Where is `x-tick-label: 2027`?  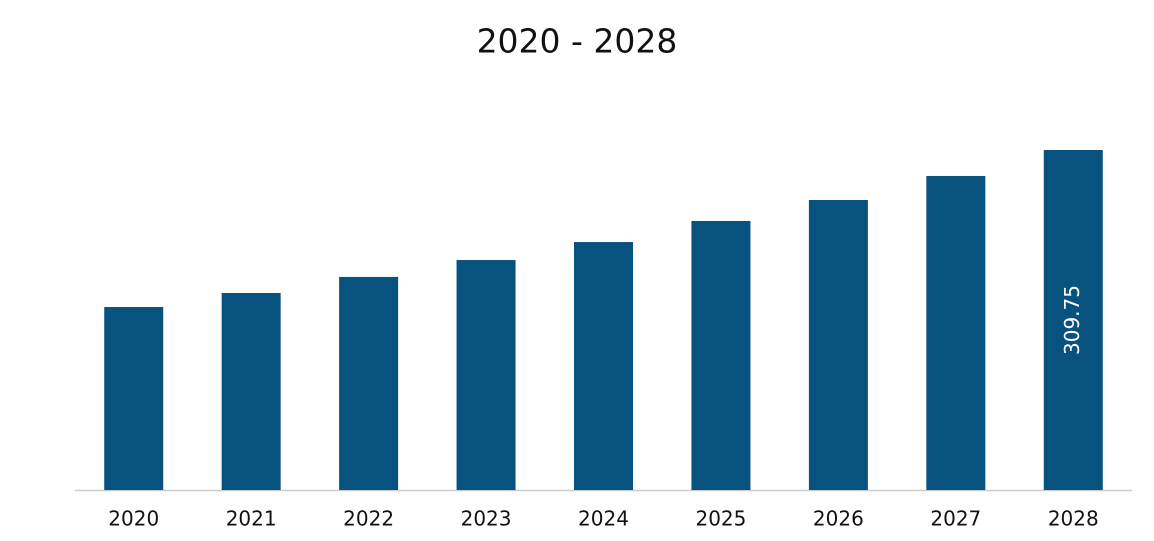 x-tick-label: 2027 is located at coordinates (955, 519).